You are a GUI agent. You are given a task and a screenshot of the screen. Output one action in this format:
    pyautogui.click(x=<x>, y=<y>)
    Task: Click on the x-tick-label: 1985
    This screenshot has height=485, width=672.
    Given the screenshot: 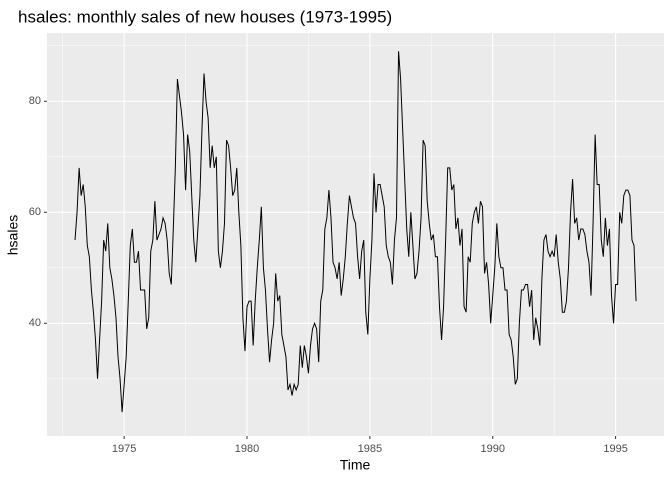 What is the action you would take?
    pyautogui.click(x=370, y=449)
    